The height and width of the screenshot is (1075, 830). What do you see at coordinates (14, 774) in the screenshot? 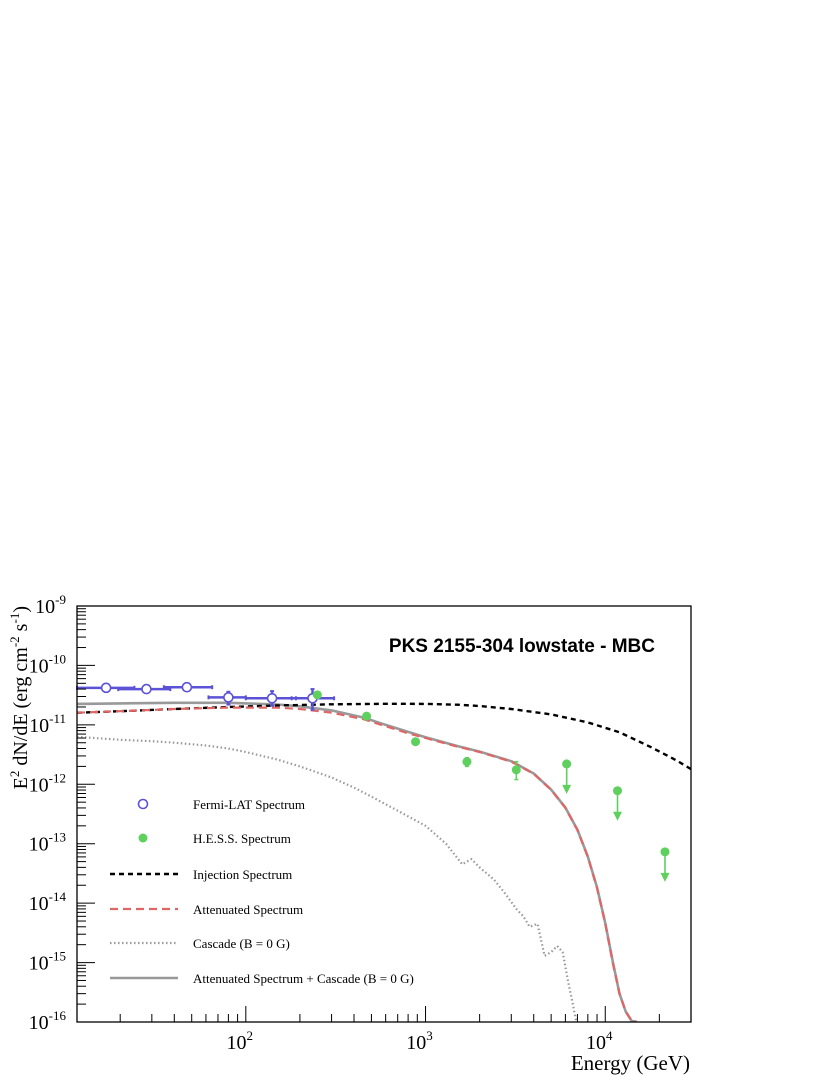
I see `y-label-e-exp: 2` at bounding box center [14, 774].